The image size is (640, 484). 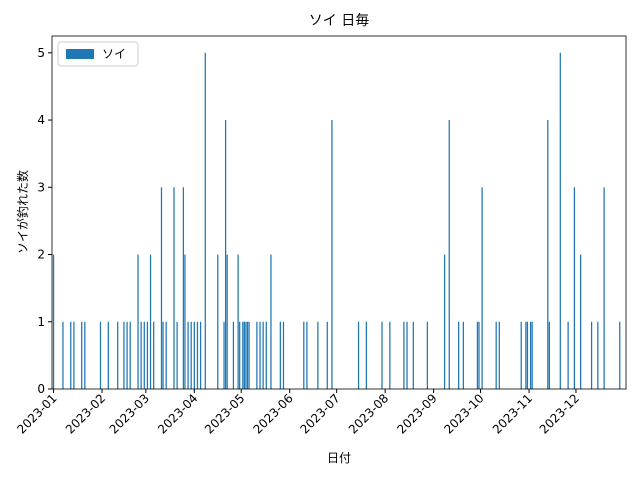 What do you see at coordinates (177, 413) in the screenshot?
I see `x-tick-label: 2023-04` at bounding box center [177, 413].